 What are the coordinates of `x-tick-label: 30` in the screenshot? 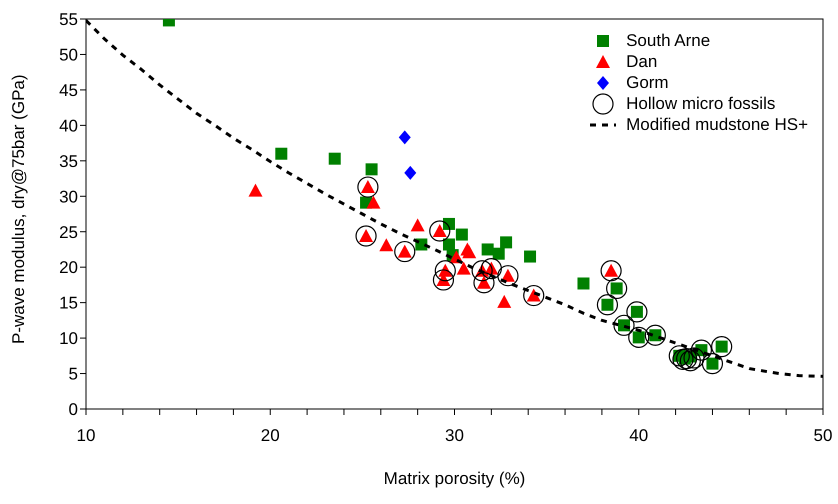 It's located at (454, 436).